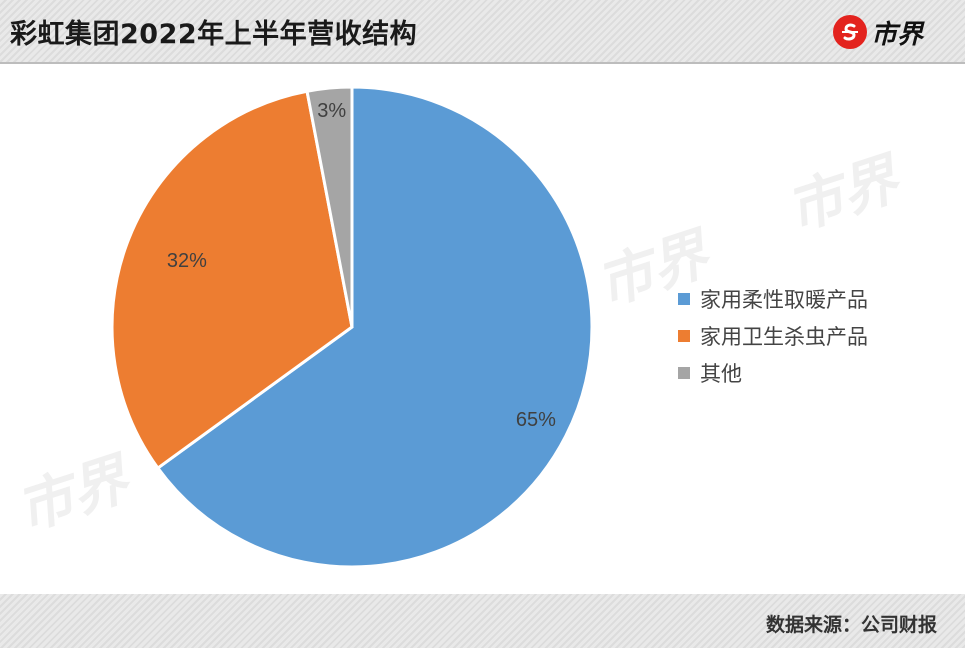 The height and width of the screenshot is (648, 965). I want to click on legend-item: 其他, so click(773, 372).